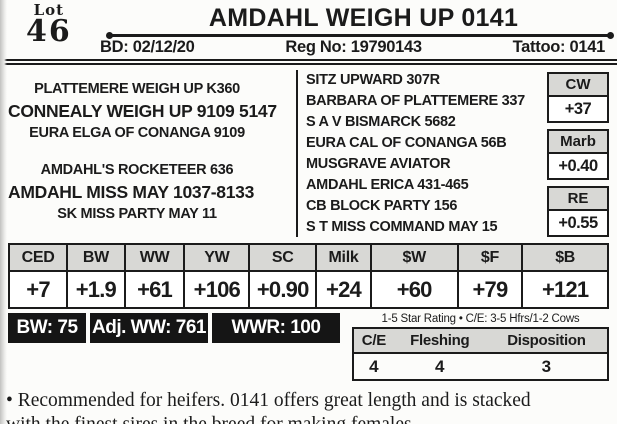 The height and width of the screenshot is (424, 617). What do you see at coordinates (373, 341) in the screenshot?
I see `star-col-header: C/E` at bounding box center [373, 341].